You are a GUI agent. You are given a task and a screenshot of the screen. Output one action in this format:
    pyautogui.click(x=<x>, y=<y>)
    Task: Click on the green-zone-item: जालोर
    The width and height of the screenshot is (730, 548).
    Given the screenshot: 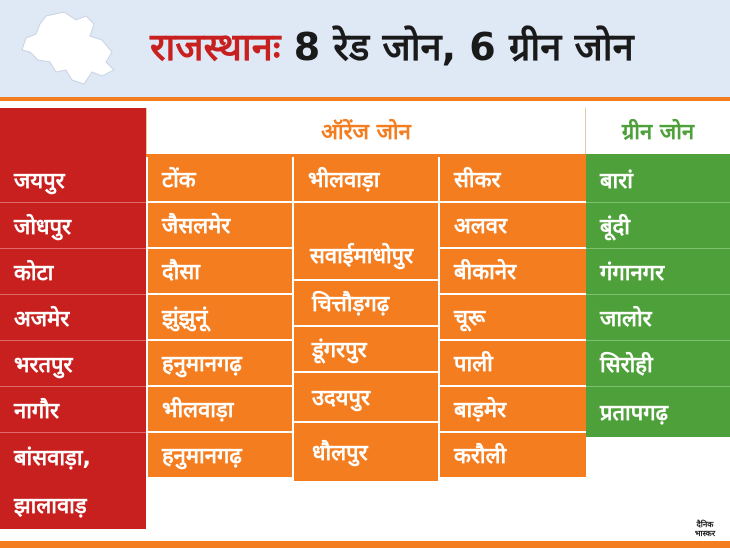 What is the action you would take?
    pyautogui.click(x=658, y=318)
    